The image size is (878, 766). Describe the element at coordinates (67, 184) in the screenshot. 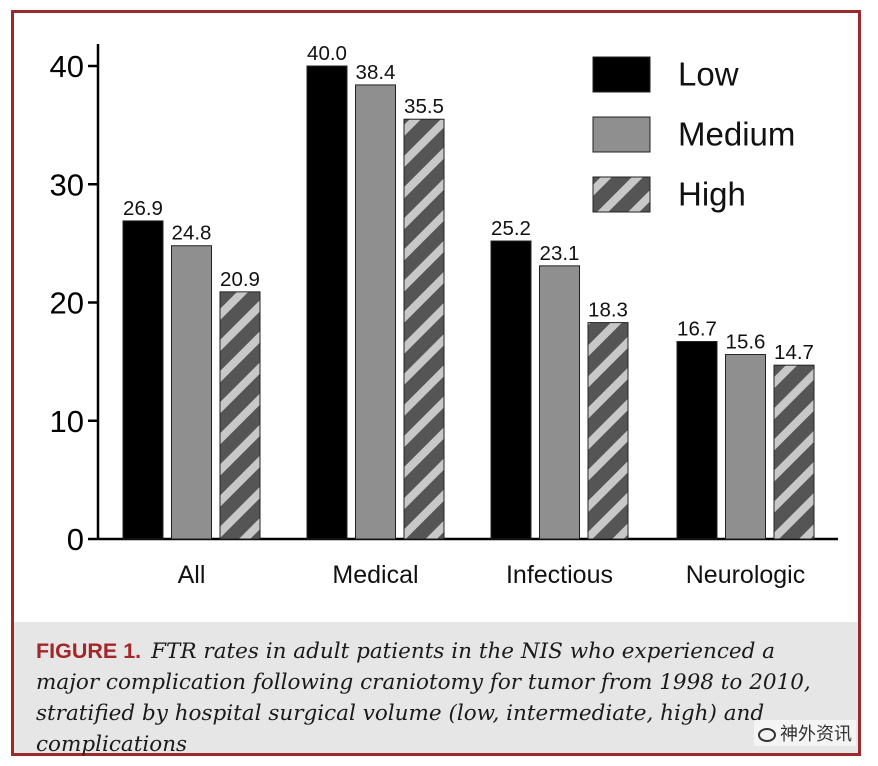

I see `y-tick-label: 30` at that location.